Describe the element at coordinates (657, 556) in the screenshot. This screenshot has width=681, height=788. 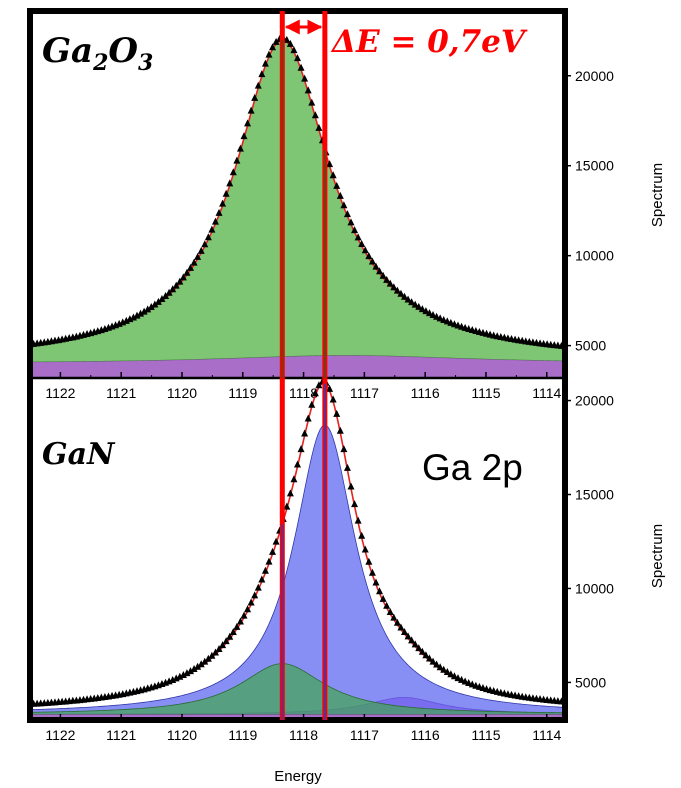
I see `gan-y-axis-label: Spectrum` at that location.